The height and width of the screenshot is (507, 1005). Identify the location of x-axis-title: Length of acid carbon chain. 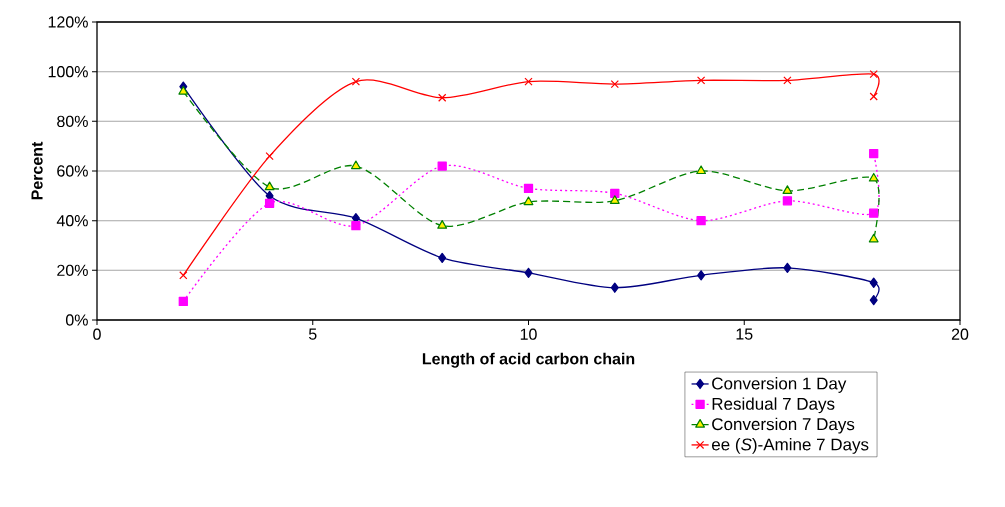
(528, 360).